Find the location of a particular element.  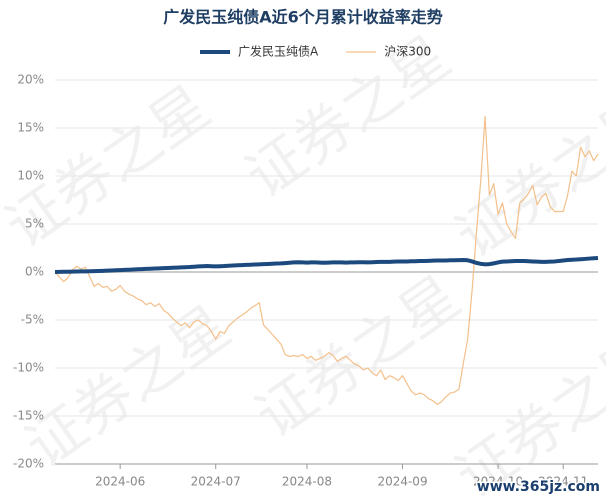

x-tick-label: 2024-11 is located at coordinates (563, 482).